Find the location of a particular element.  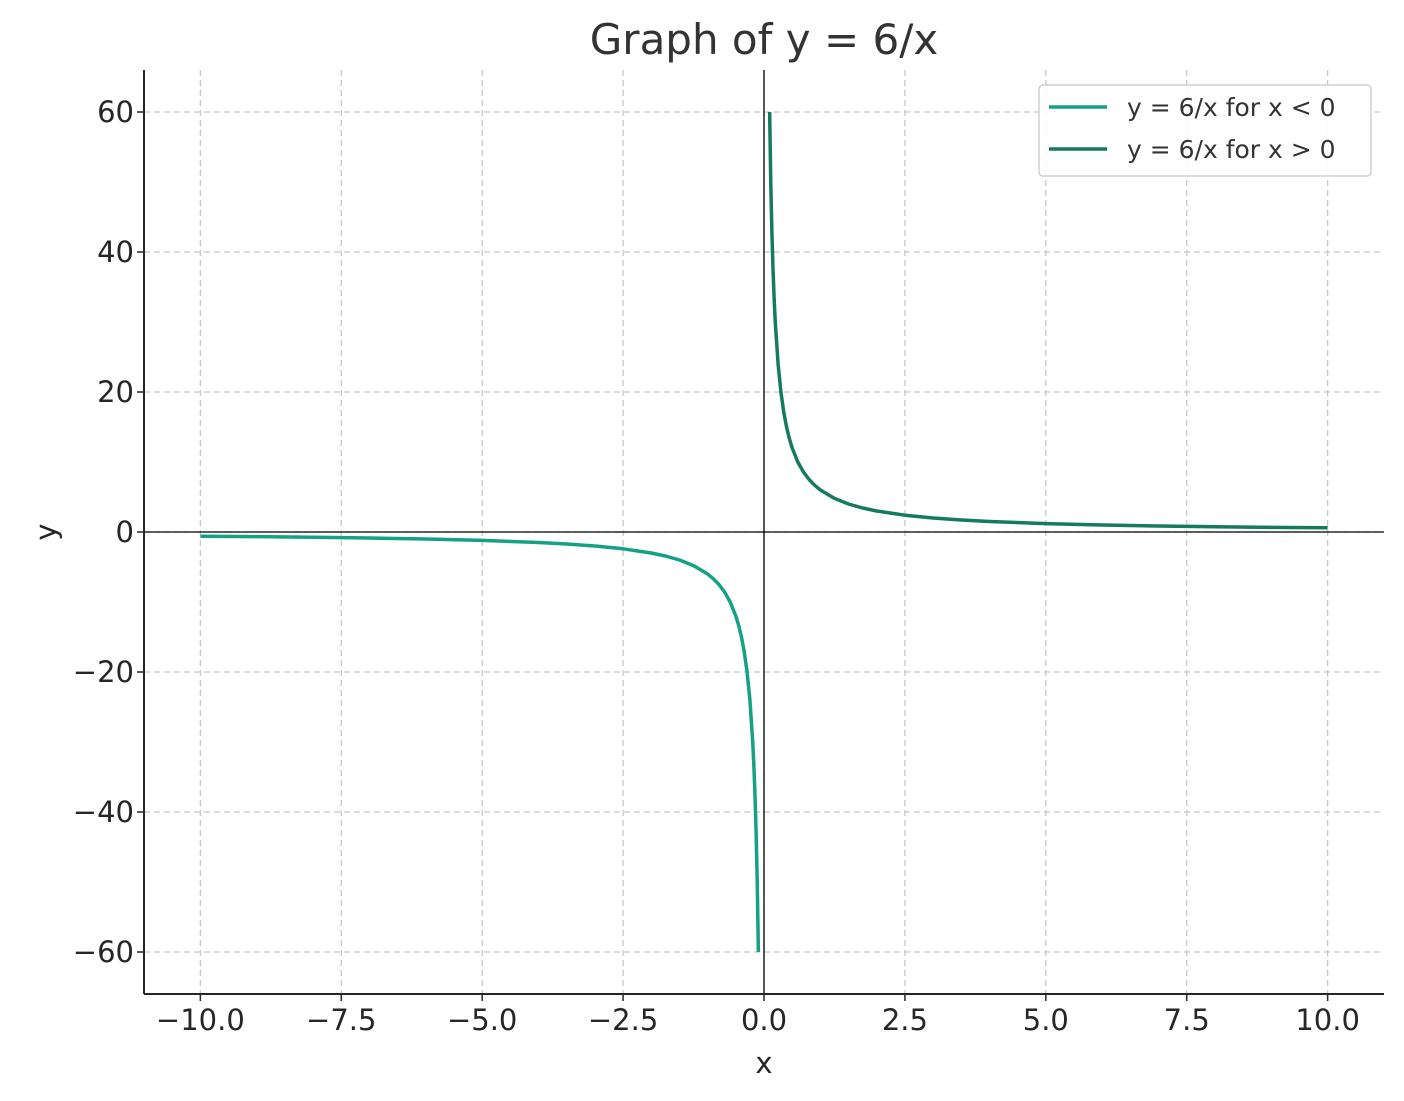

y-axis-label: y is located at coordinates (46, 531).